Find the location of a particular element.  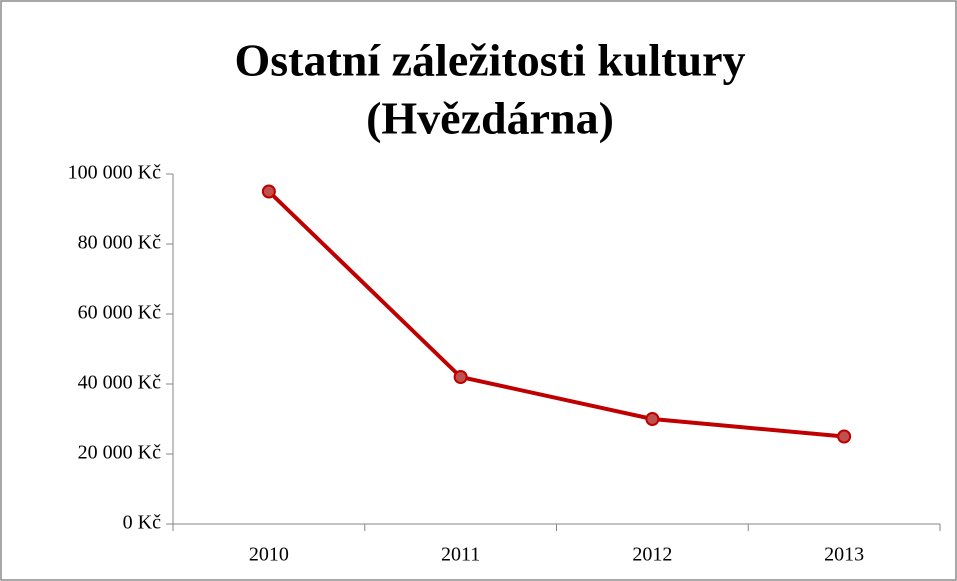

y-tick-label: 20 000 Kč is located at coordinates (119, 453).